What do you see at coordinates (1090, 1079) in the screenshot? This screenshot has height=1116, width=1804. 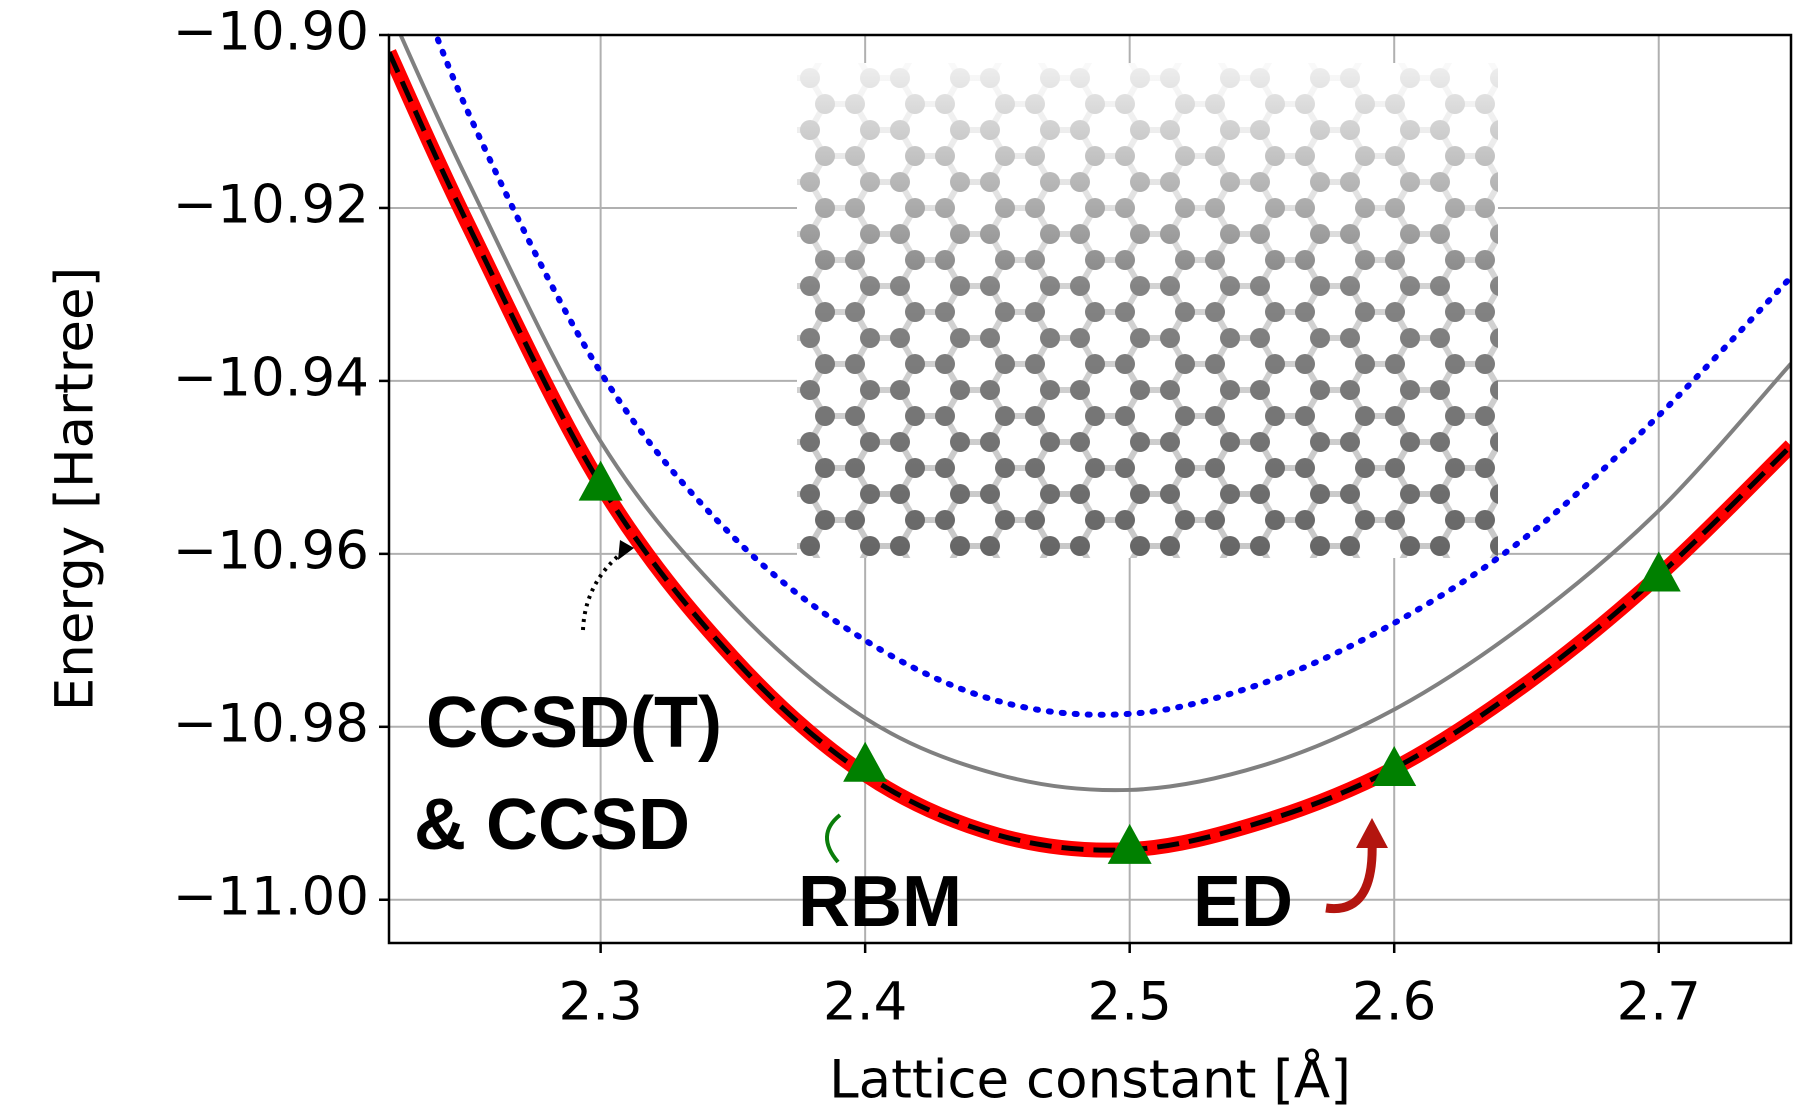 I see `x-axis-label: Lattice constant [Å]` at bounding box center [1090, 1079].